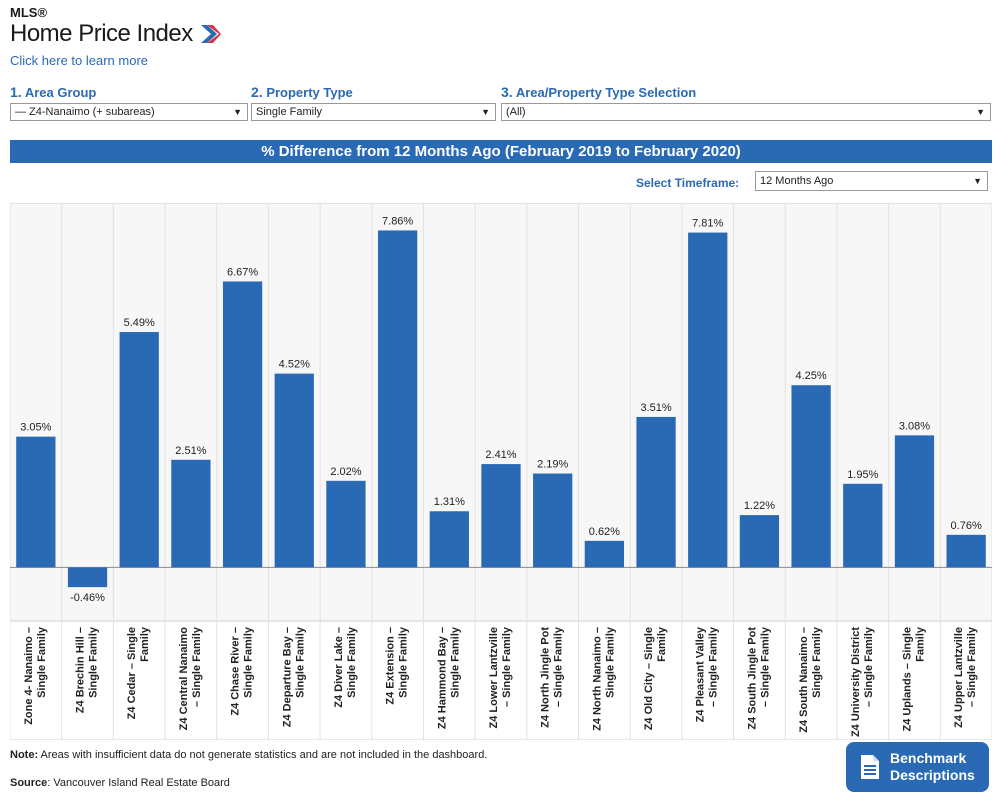  Describe the element at coordinates (688, 183) in the screenshot. I see `timeframe-label: Select Timeframe:` at that location.